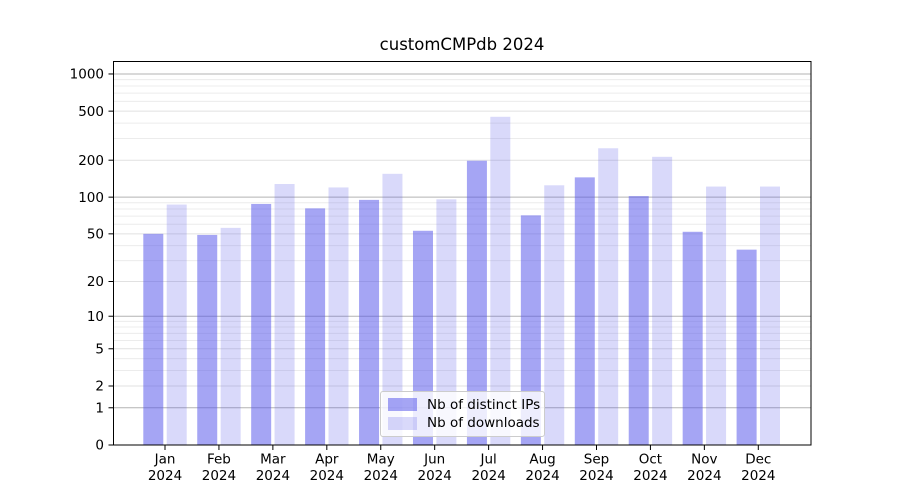  Describe the element at coordinates (596, 460) in the screenshot. I see `xtick-label-9-line1: Sep` at that location.